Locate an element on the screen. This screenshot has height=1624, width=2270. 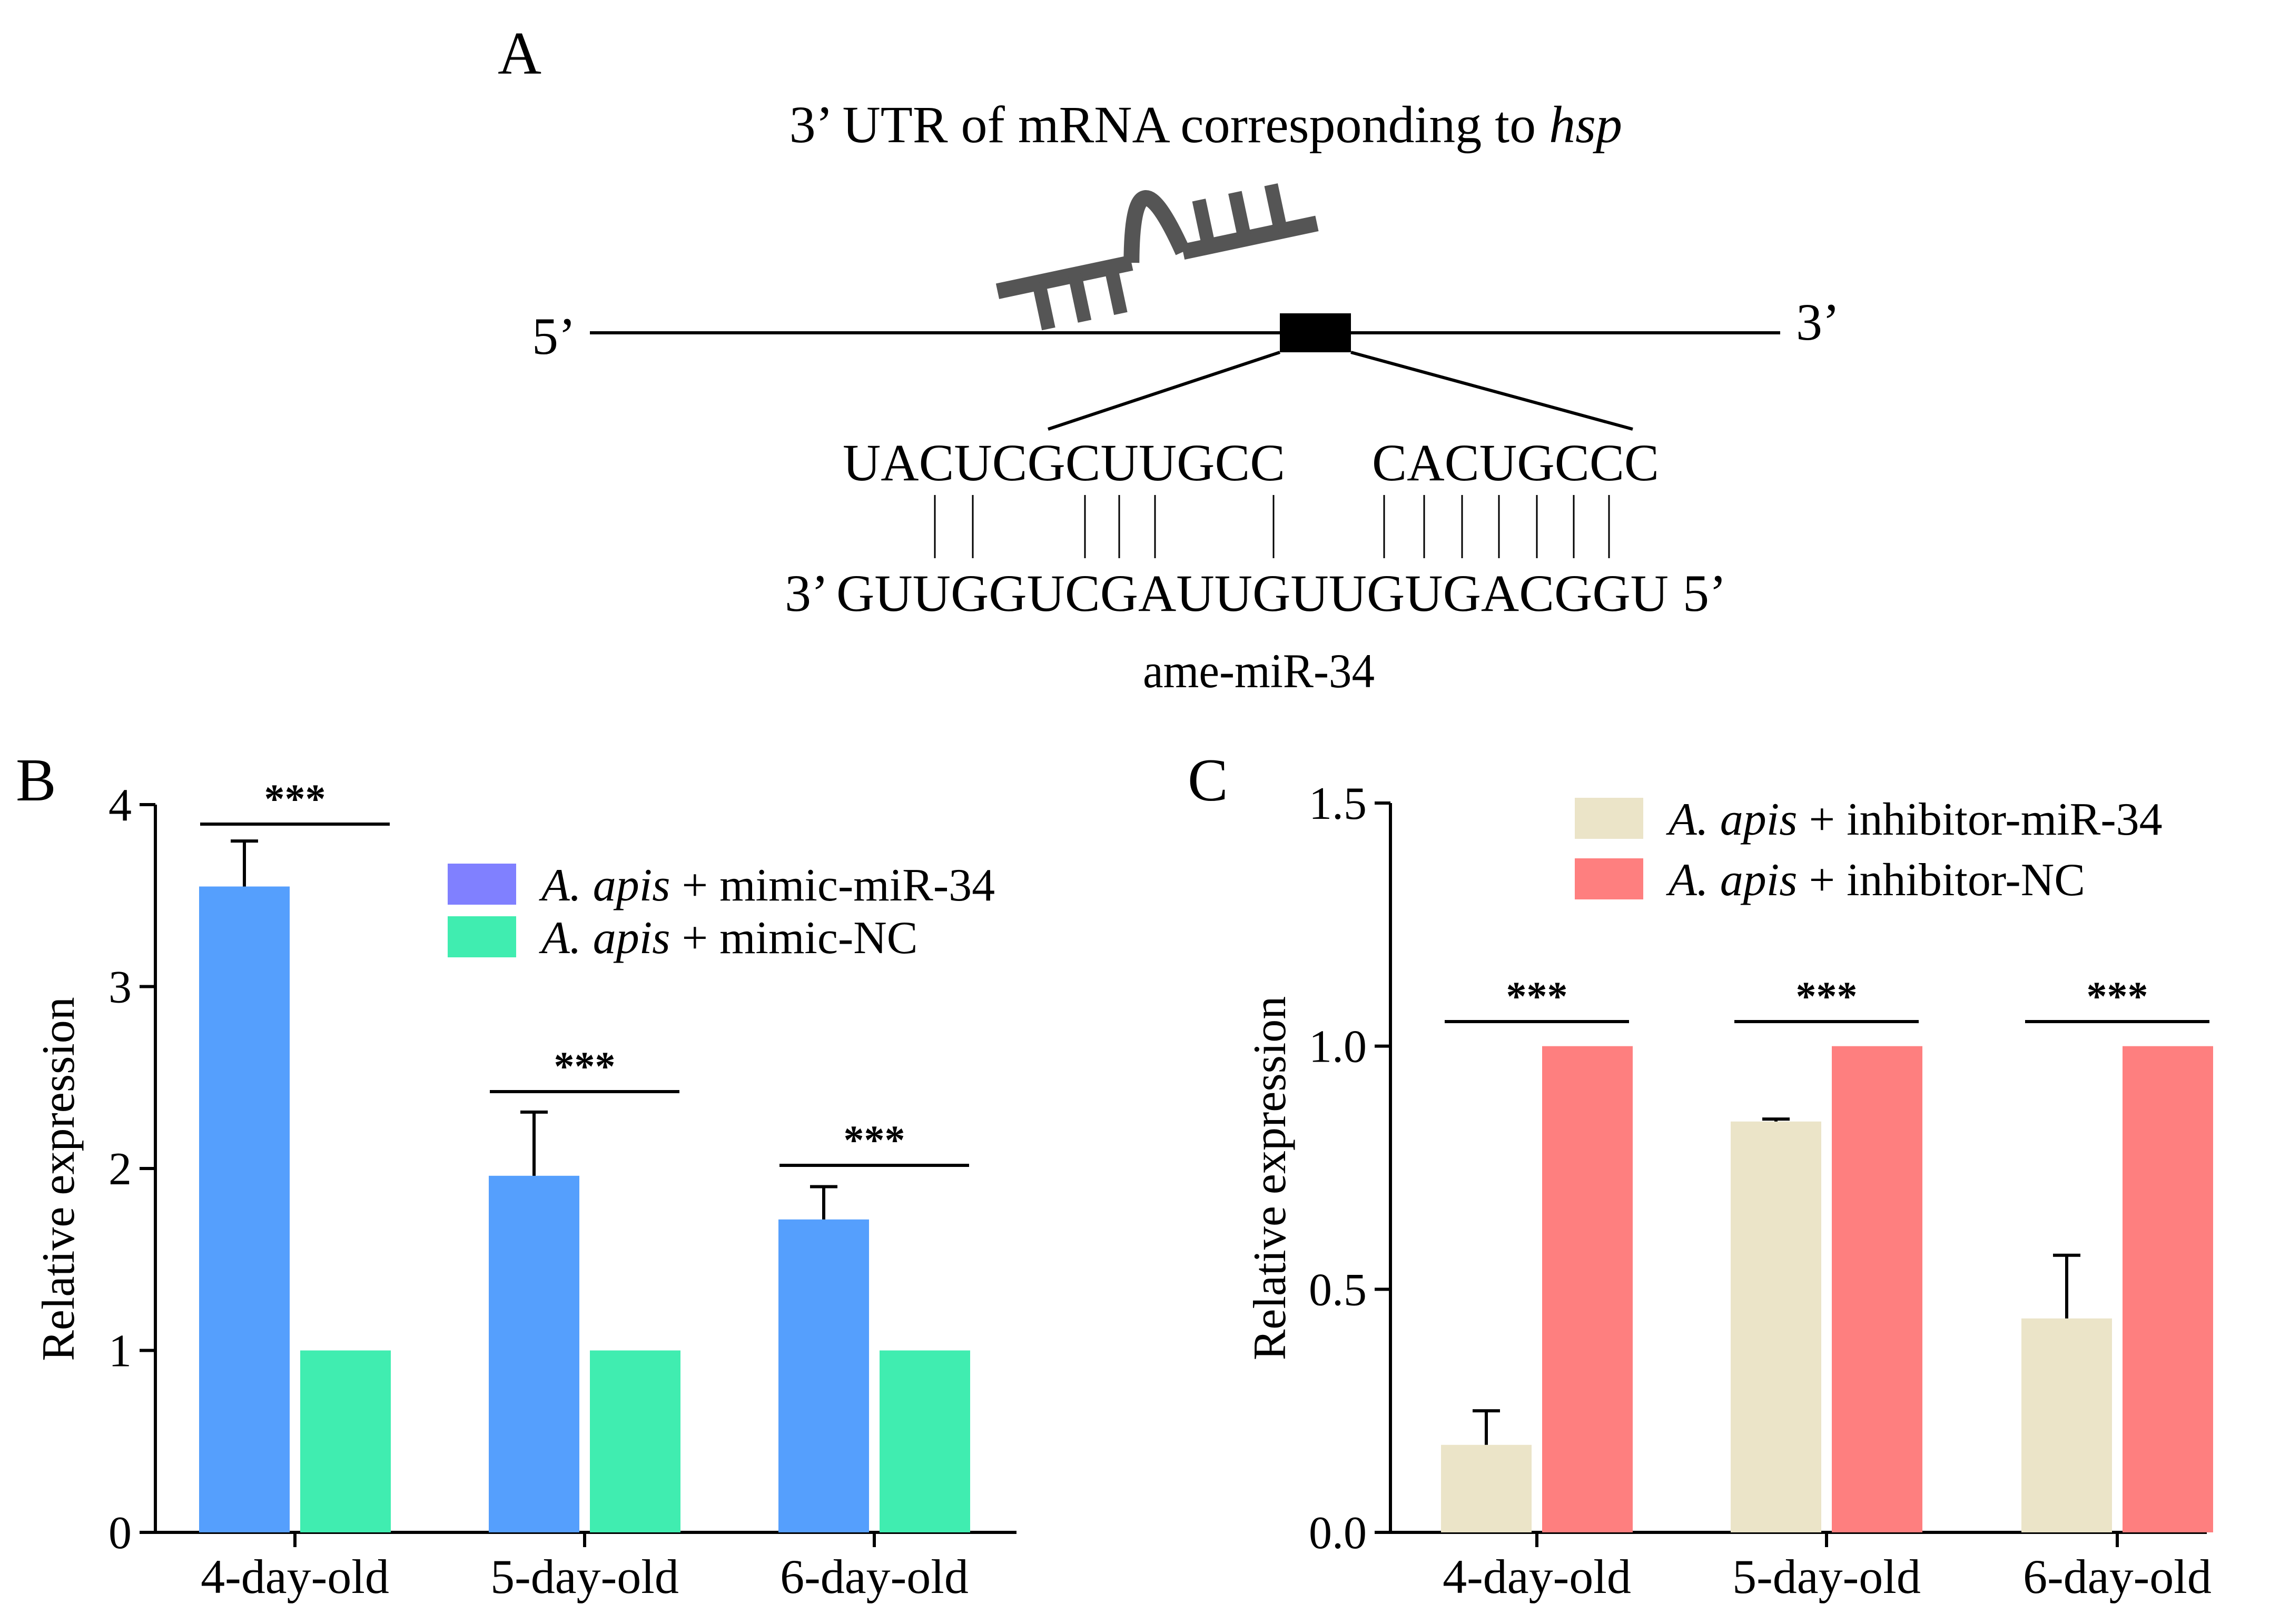
panel-a-letter: A is located at coordinates (519, 54).